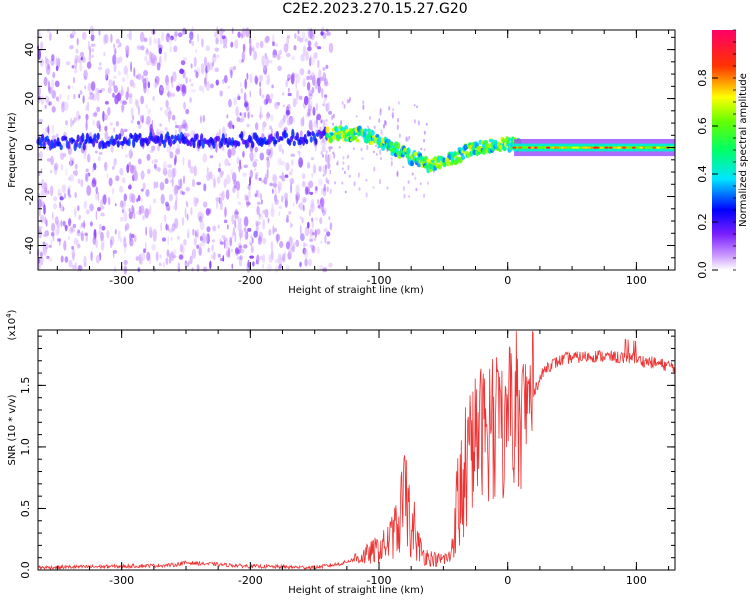 This screenshot has width=750, height=600. I want to click on colorbar-ticks: 0.0 0.2 0.4 0.6 0.8, so click(716, 154).